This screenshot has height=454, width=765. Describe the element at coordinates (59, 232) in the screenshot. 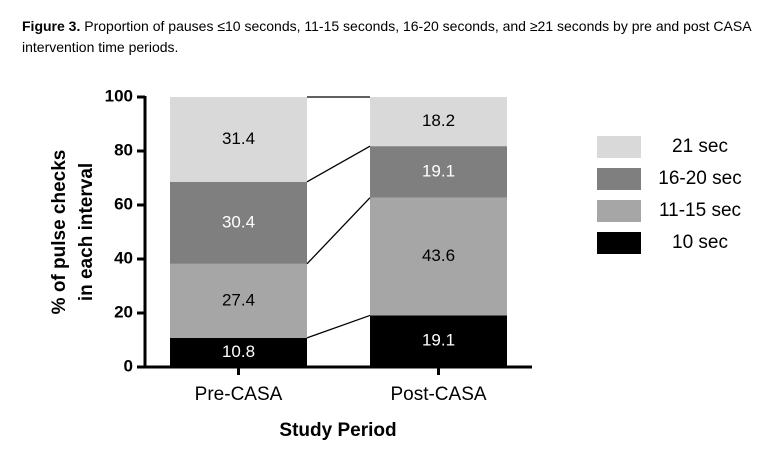

I see `y-axis-title: % of pulse checks` at that location.